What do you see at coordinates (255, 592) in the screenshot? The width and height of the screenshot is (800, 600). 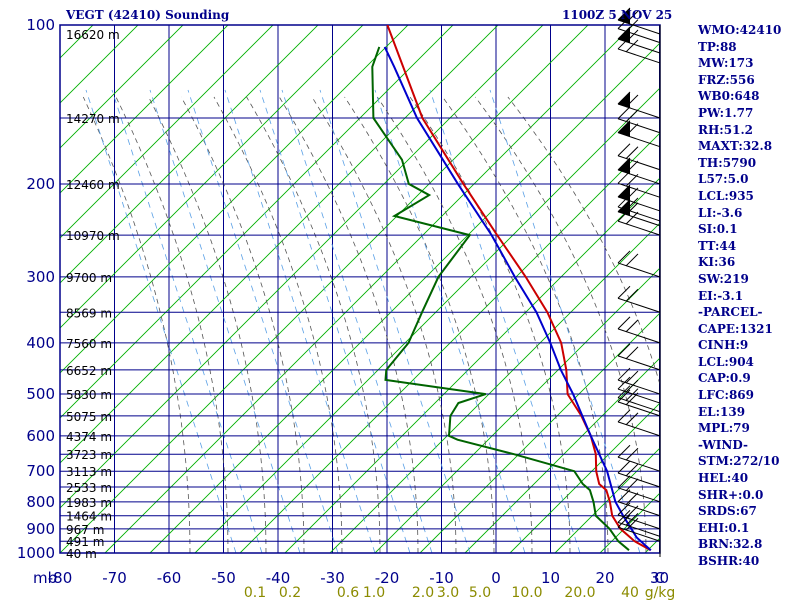 I see `mixing-ratio-label: 0.1` at bounding box center [255, 592].